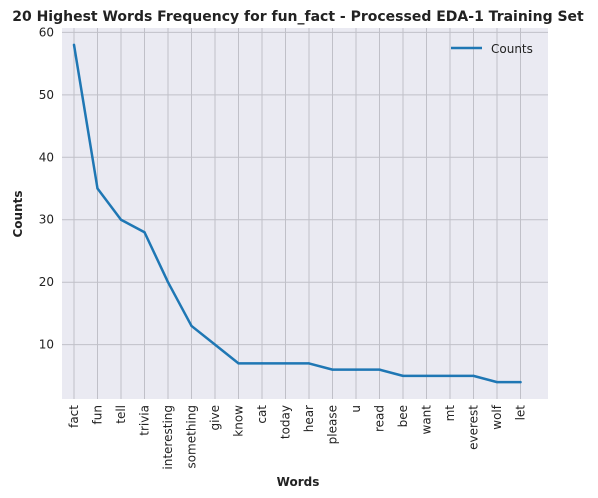 The width and height of the screenshot is (598, 498). I want to click on x-tick-label: know, so click(239, 421).